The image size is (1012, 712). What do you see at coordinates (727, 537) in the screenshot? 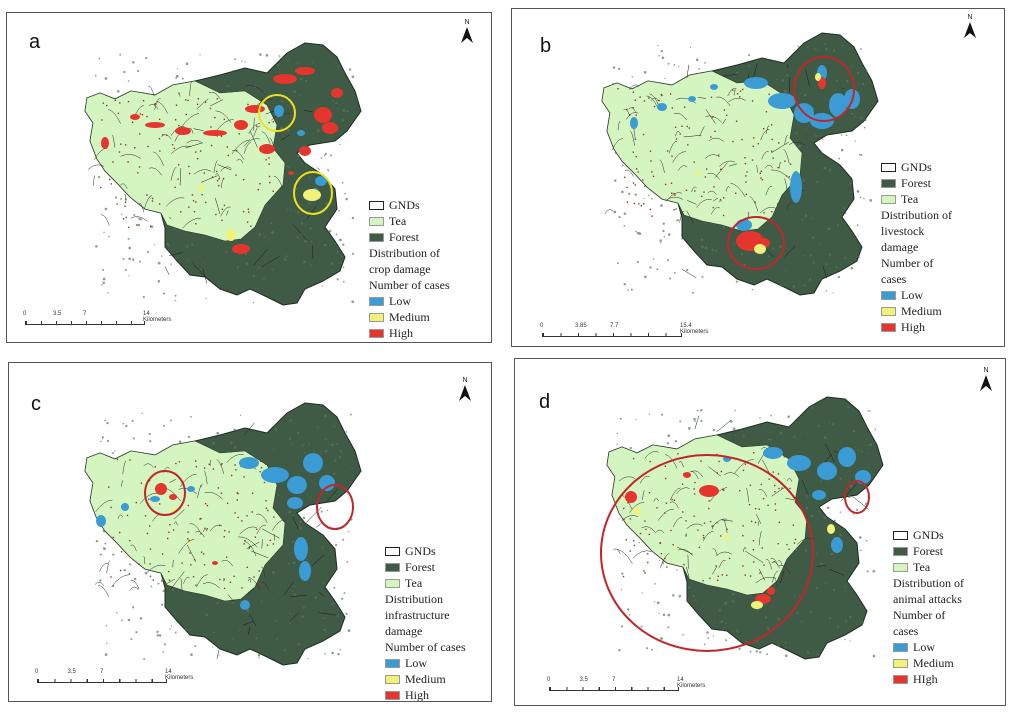
I see `damage-patch-medium` at bounding box center [727, 537].